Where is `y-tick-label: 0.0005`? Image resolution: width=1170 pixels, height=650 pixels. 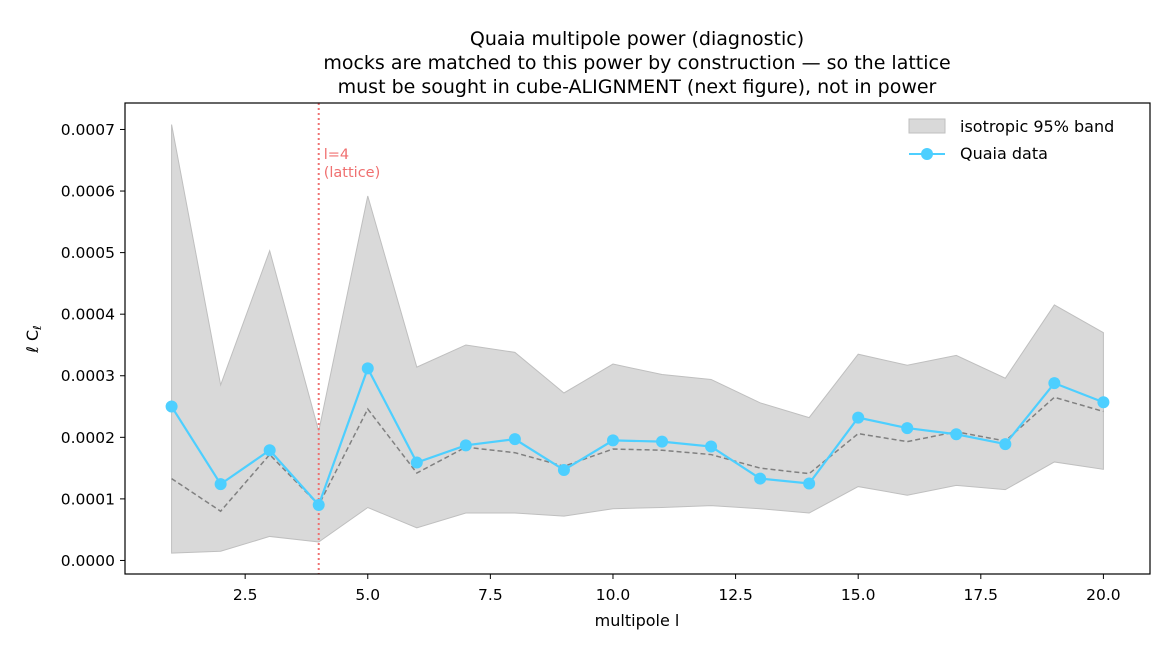 y-tick-label: 0.0005 is located at coordinates (88, 253).